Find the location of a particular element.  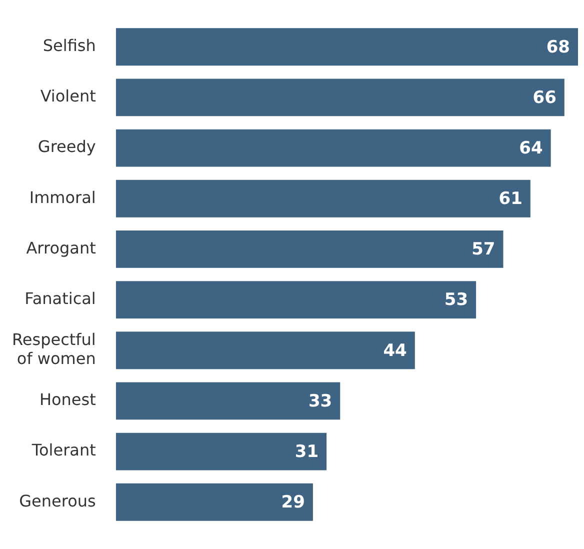

data-label: 66 is located at coordinates (544, 98).